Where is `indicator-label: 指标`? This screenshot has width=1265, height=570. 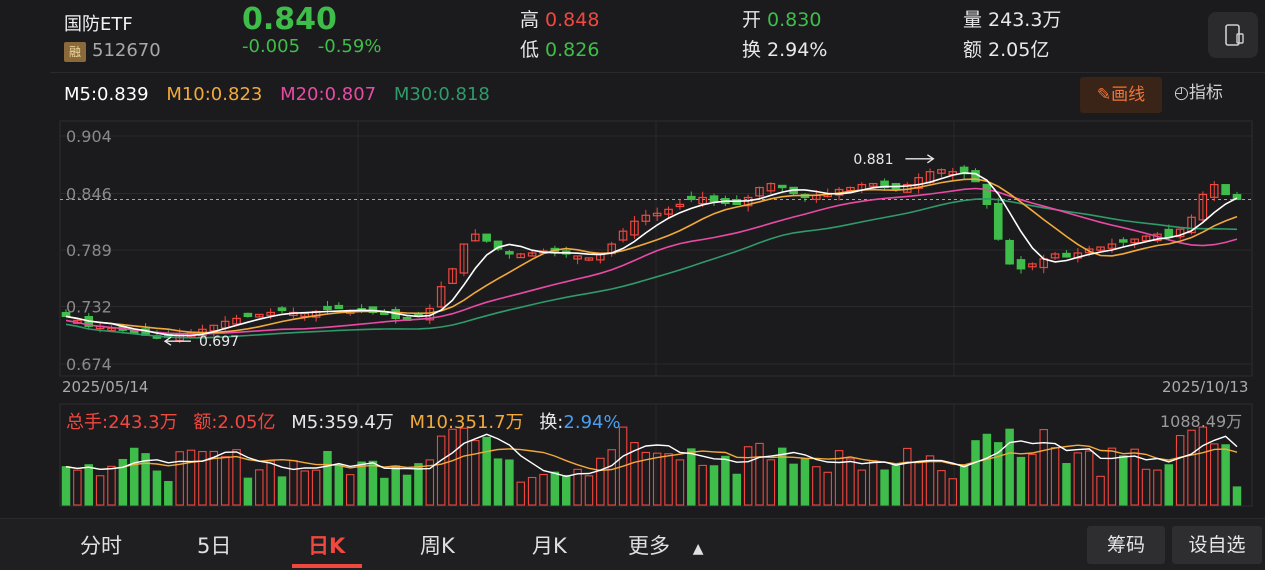
indicator-label: 指标 is located at coordinates (1205, 93).